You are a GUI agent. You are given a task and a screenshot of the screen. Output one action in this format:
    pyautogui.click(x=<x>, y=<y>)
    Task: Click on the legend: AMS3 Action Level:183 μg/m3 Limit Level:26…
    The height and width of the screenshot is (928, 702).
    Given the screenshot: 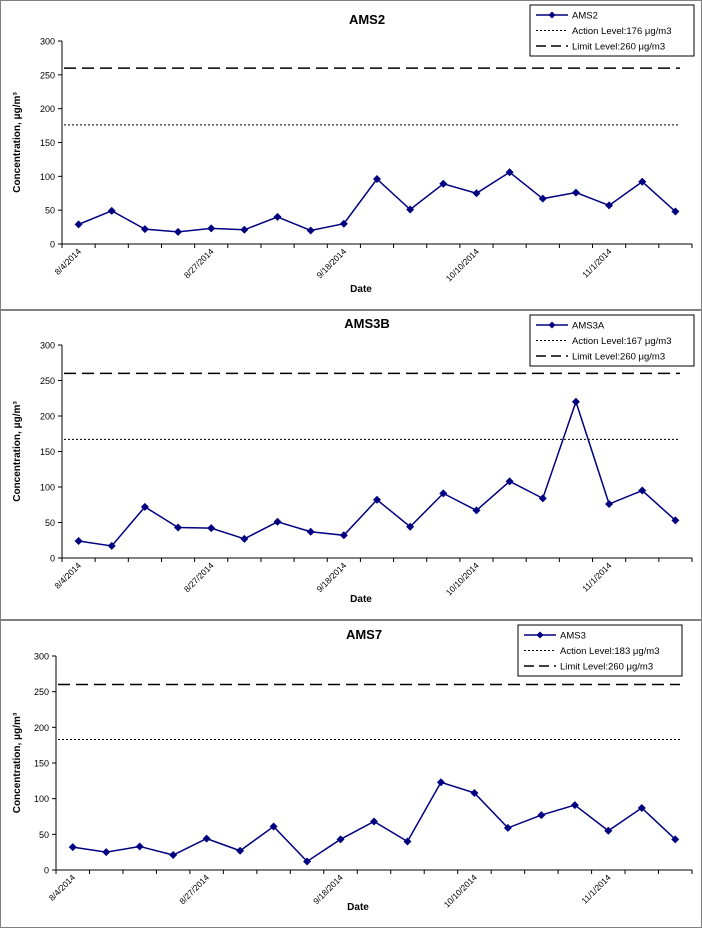 What is the action you would take?
    pyautogui.click(x=600, y=650)
    